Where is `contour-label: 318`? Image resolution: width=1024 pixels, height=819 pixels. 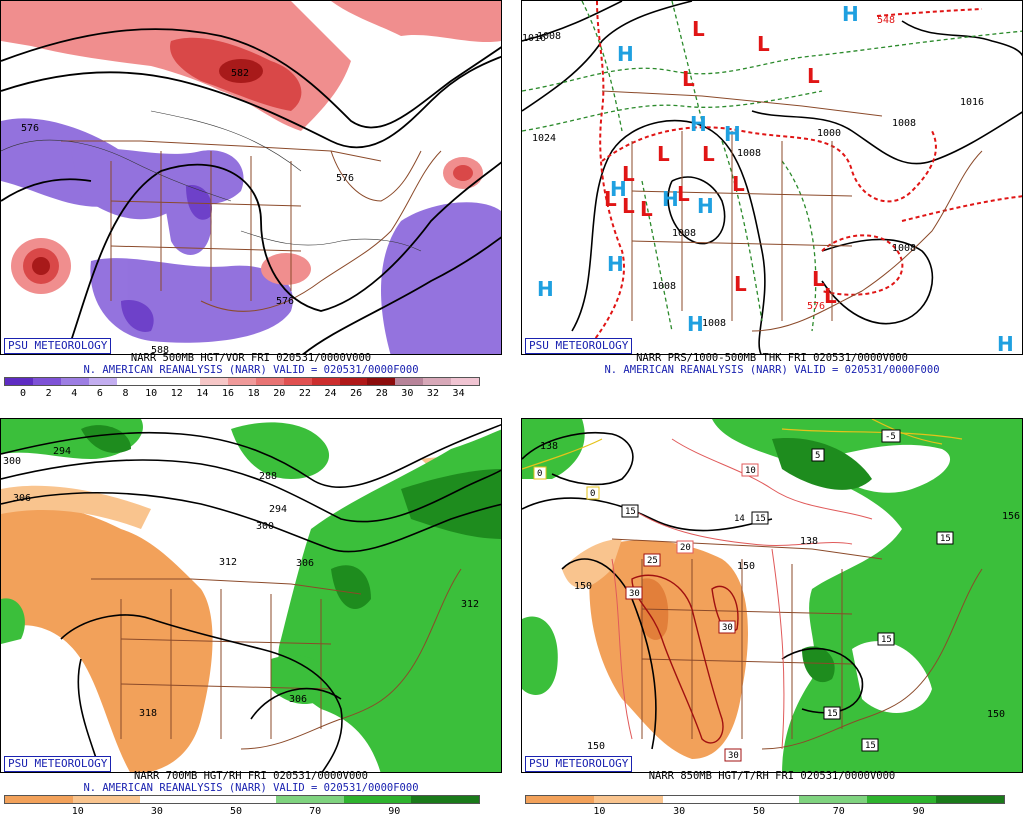 contour-label: 318 is located at coordinates (148, 713).